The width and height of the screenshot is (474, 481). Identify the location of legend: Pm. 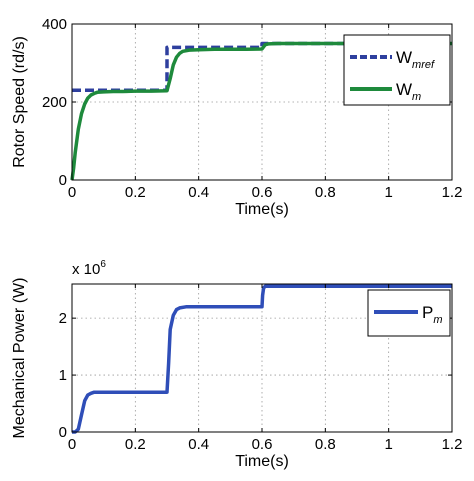
(409, 313).